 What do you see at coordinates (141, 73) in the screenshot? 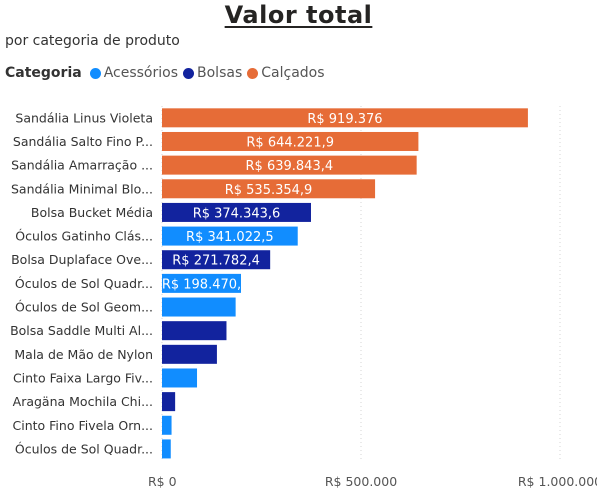
I see `legend-label-acessorios: Acessórios` at bounding box center [141, 73].